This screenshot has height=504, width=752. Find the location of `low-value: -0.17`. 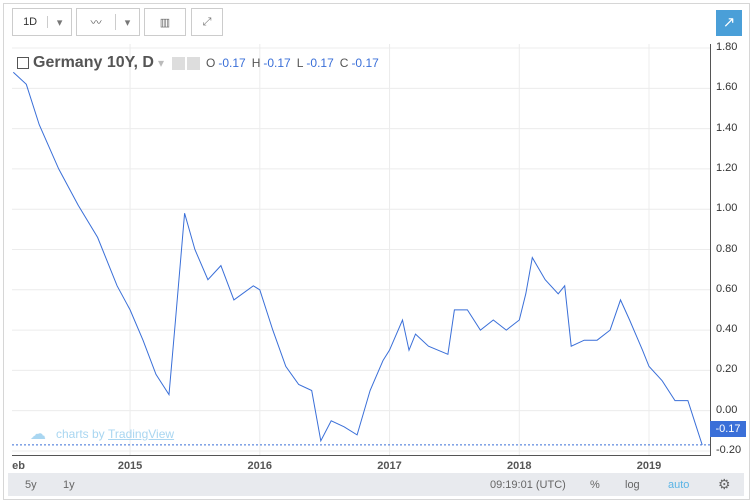

low-value: -0.17 is located at coordinates (320, 63).